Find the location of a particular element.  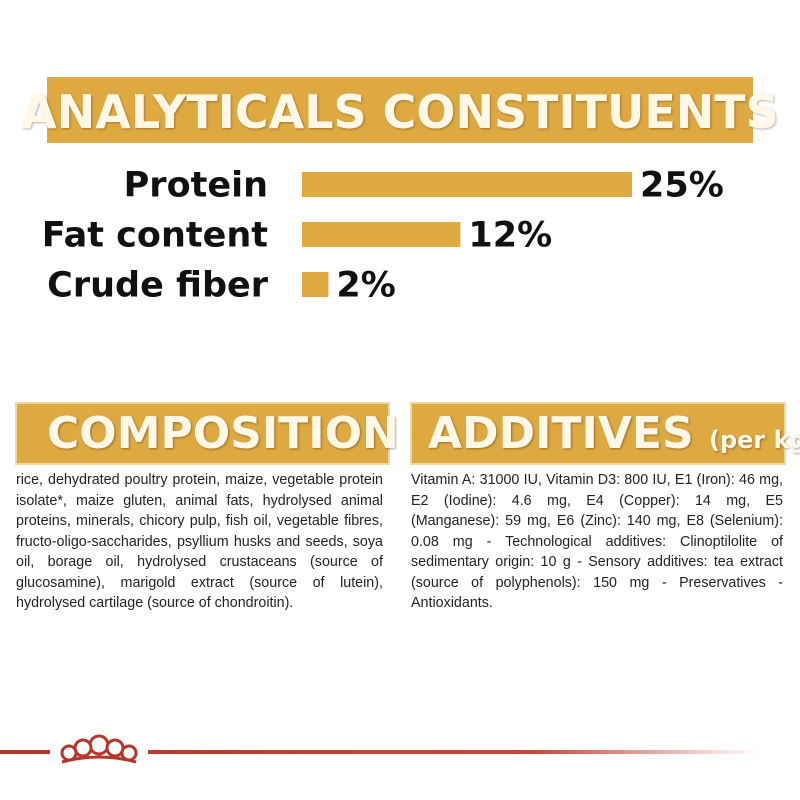

footer-line is located at coordinates (380, 752).